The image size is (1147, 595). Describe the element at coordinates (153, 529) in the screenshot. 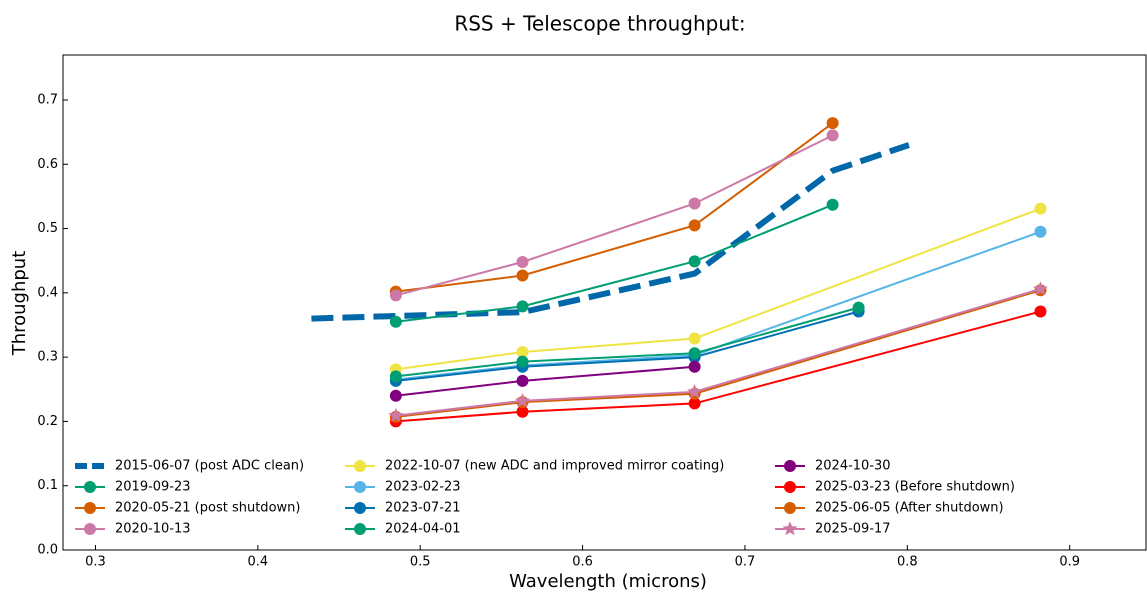

I see `legend-label: 2020-10-13` at that location.